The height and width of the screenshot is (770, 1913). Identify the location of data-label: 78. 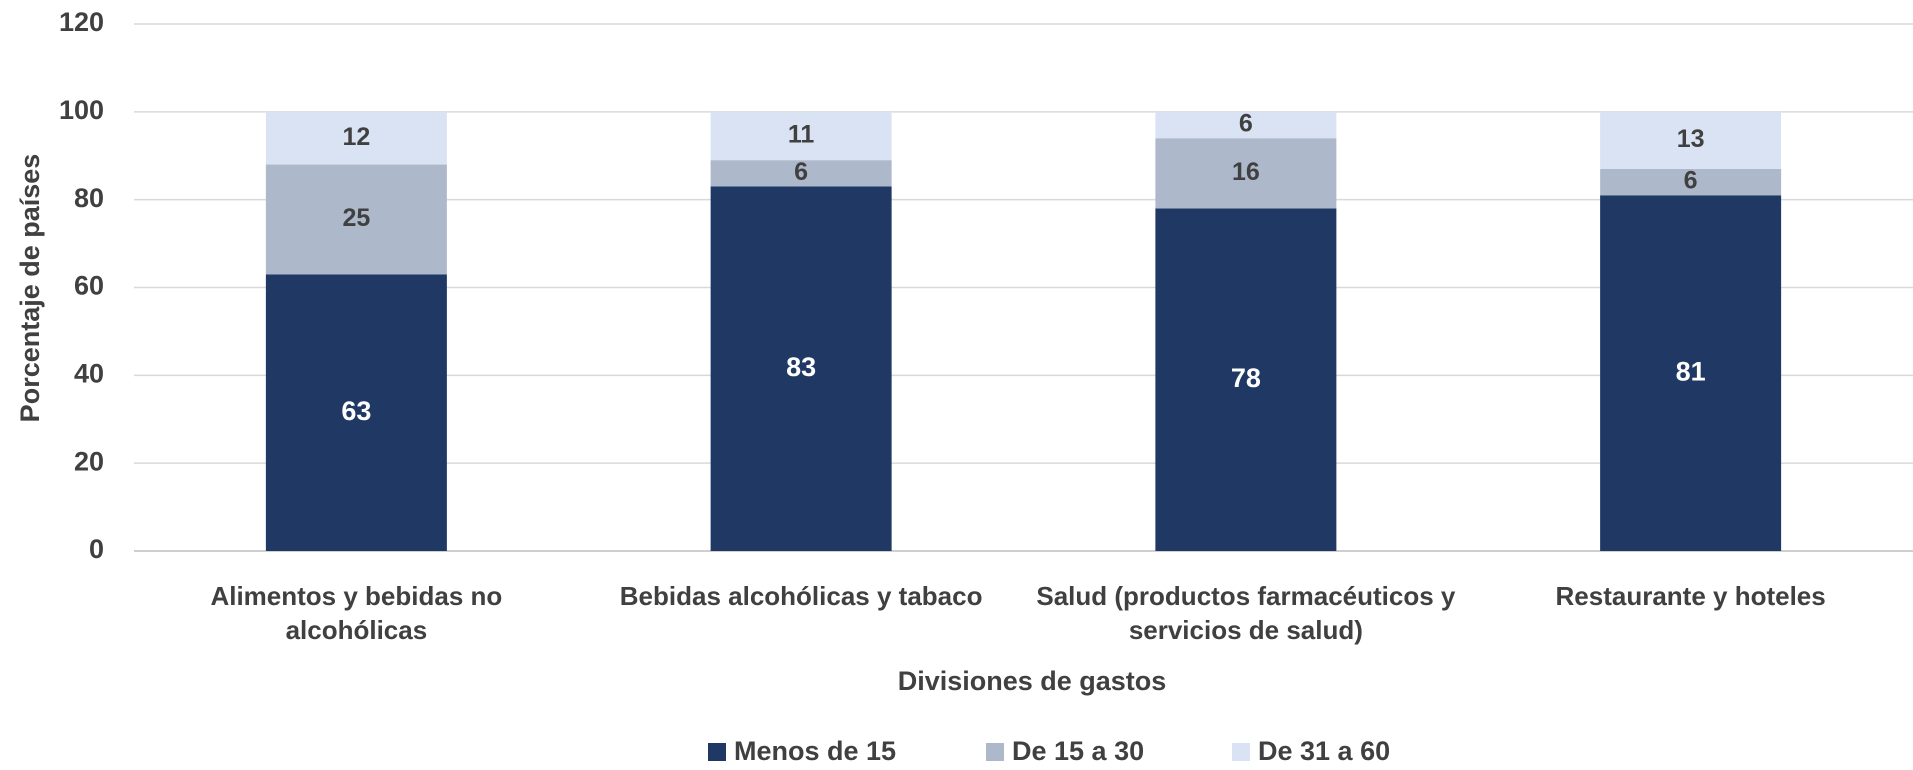
(1246, 378).